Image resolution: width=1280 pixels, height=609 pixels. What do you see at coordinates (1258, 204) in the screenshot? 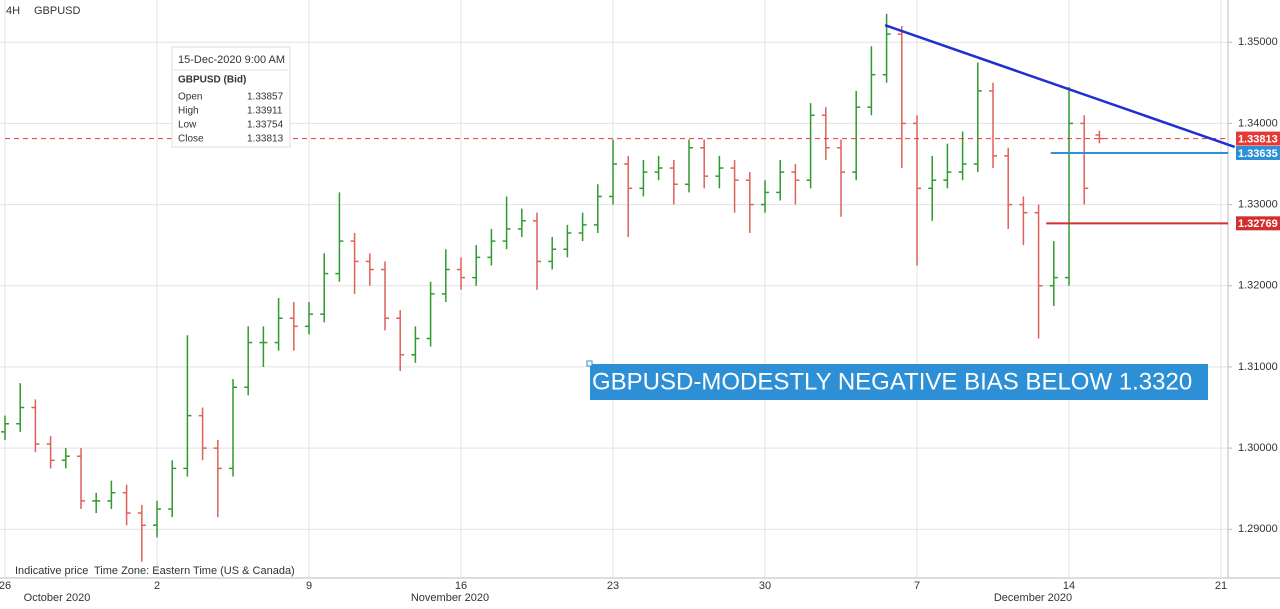
I see `y-tick-label: 1.33000` at bounding box center [1258, 204].